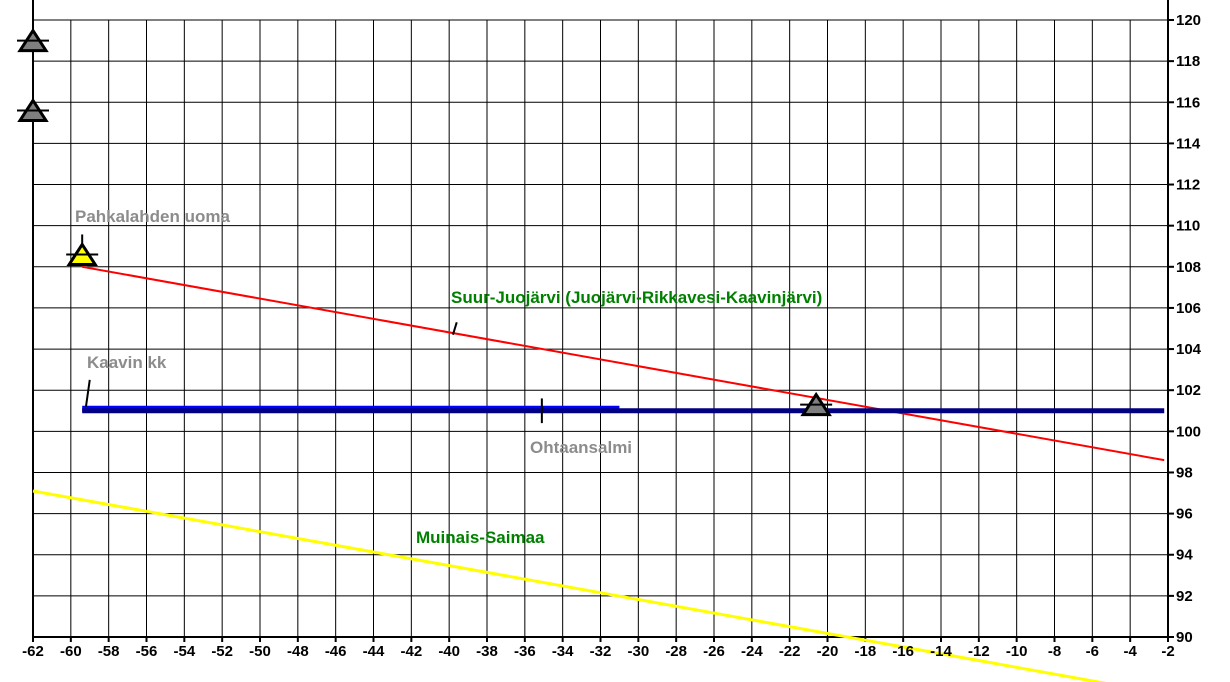 The height and width of the screenshot is (682, 1230). What do you see at coordinates (1184, 596) in the screenshot?
I see `y-tick-label: 92` at bounding box center [1184, 596].